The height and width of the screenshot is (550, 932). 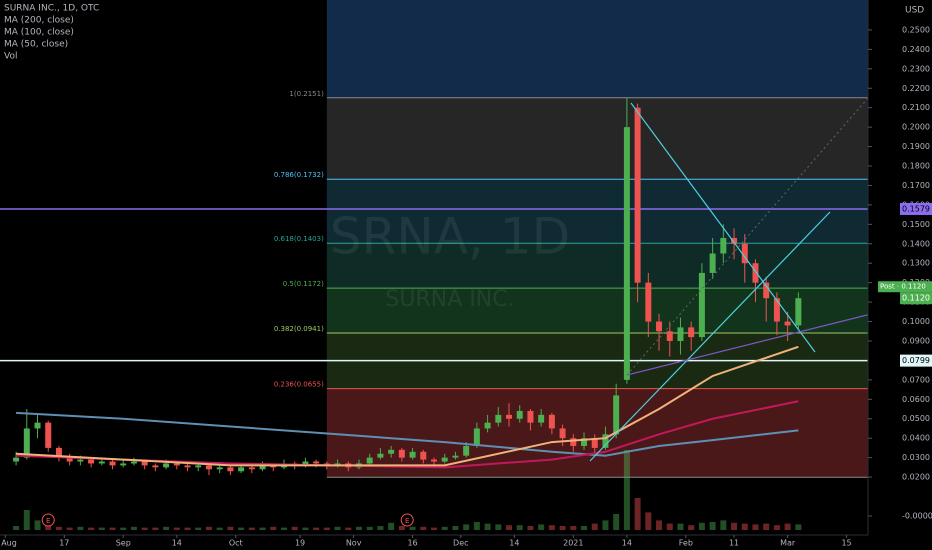 What do you see at coordinates (306, 94) in the screenshot?
I see `fib-label: 1(0.2151)` at bounding box center [306, 94].